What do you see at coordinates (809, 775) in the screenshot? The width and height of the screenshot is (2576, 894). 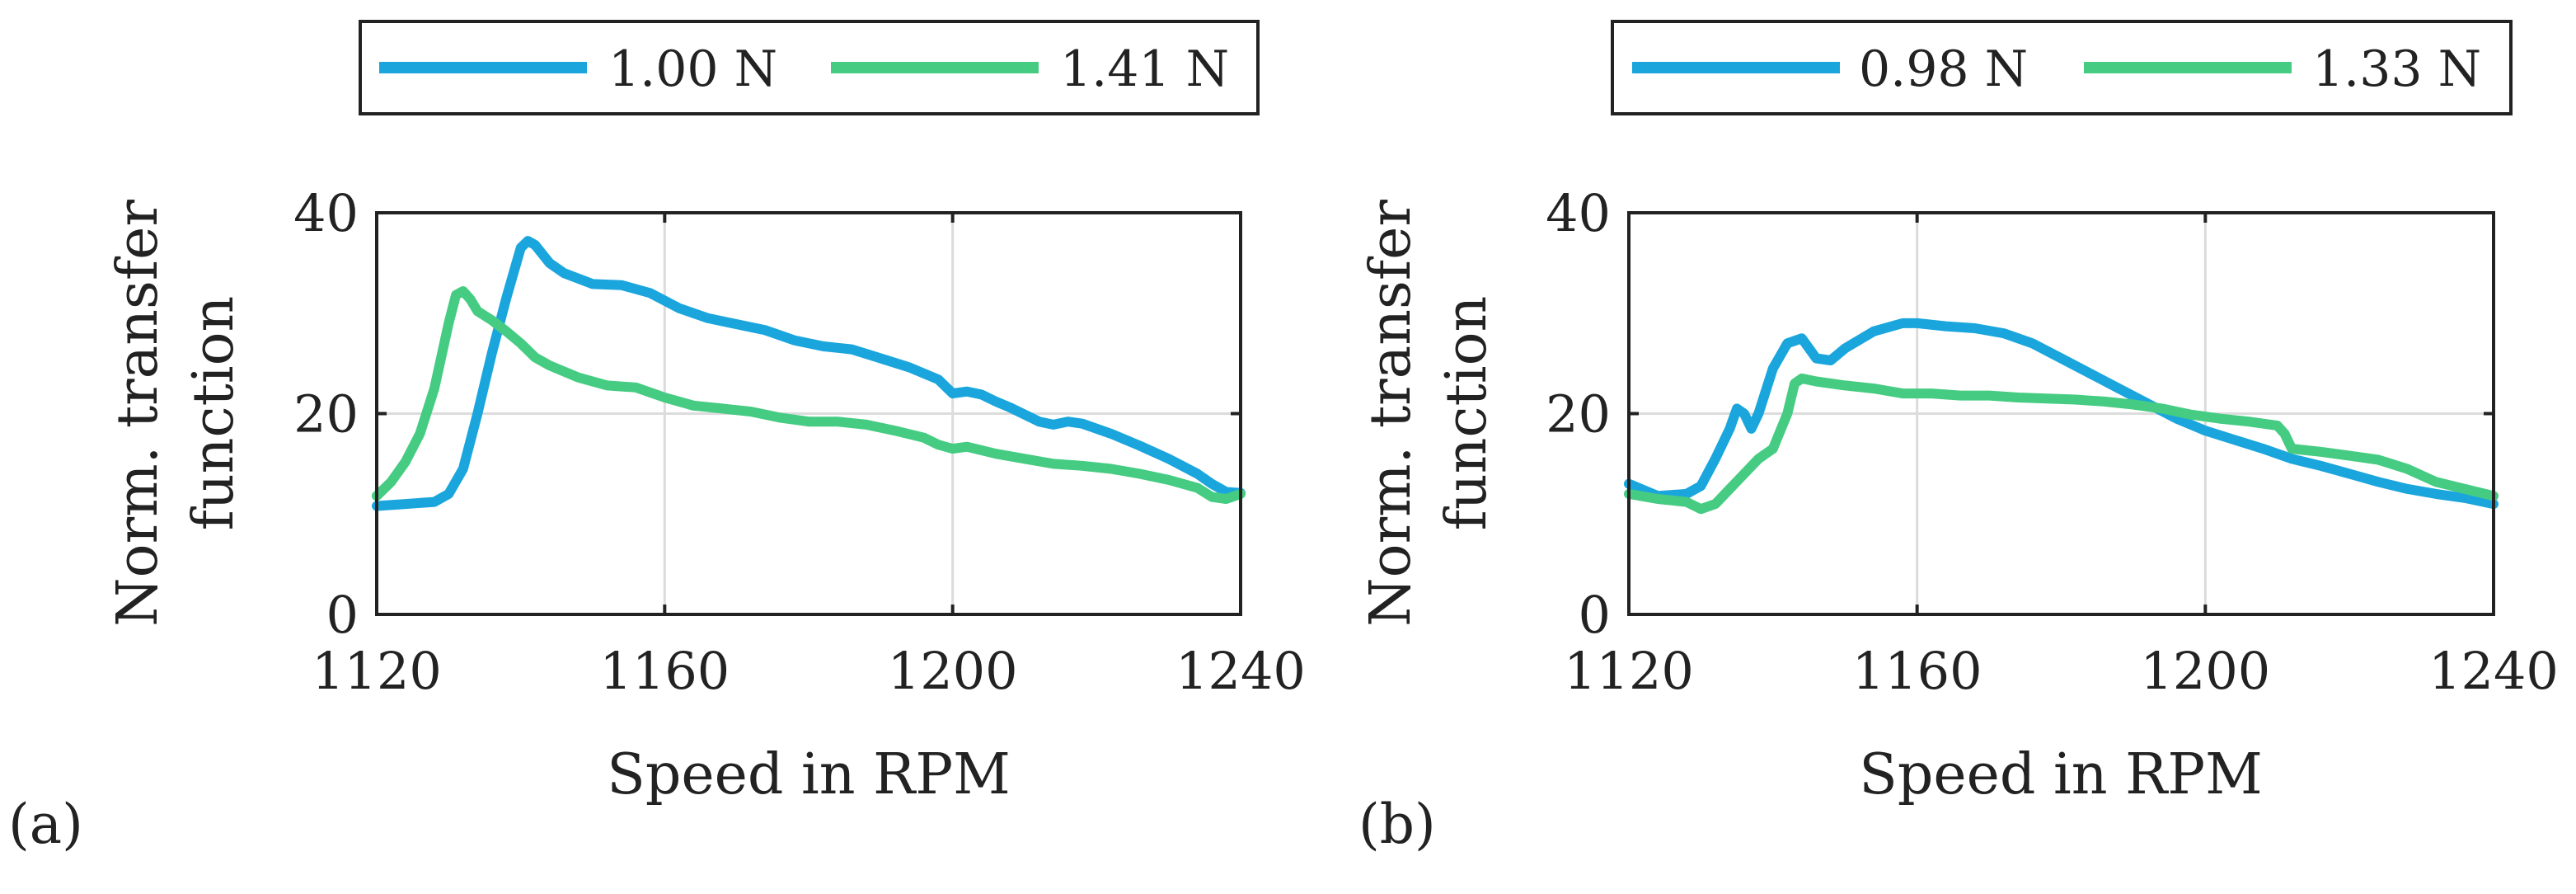 I see `xlabel-a: Speed in RPM` at bounding box center [809, 775].